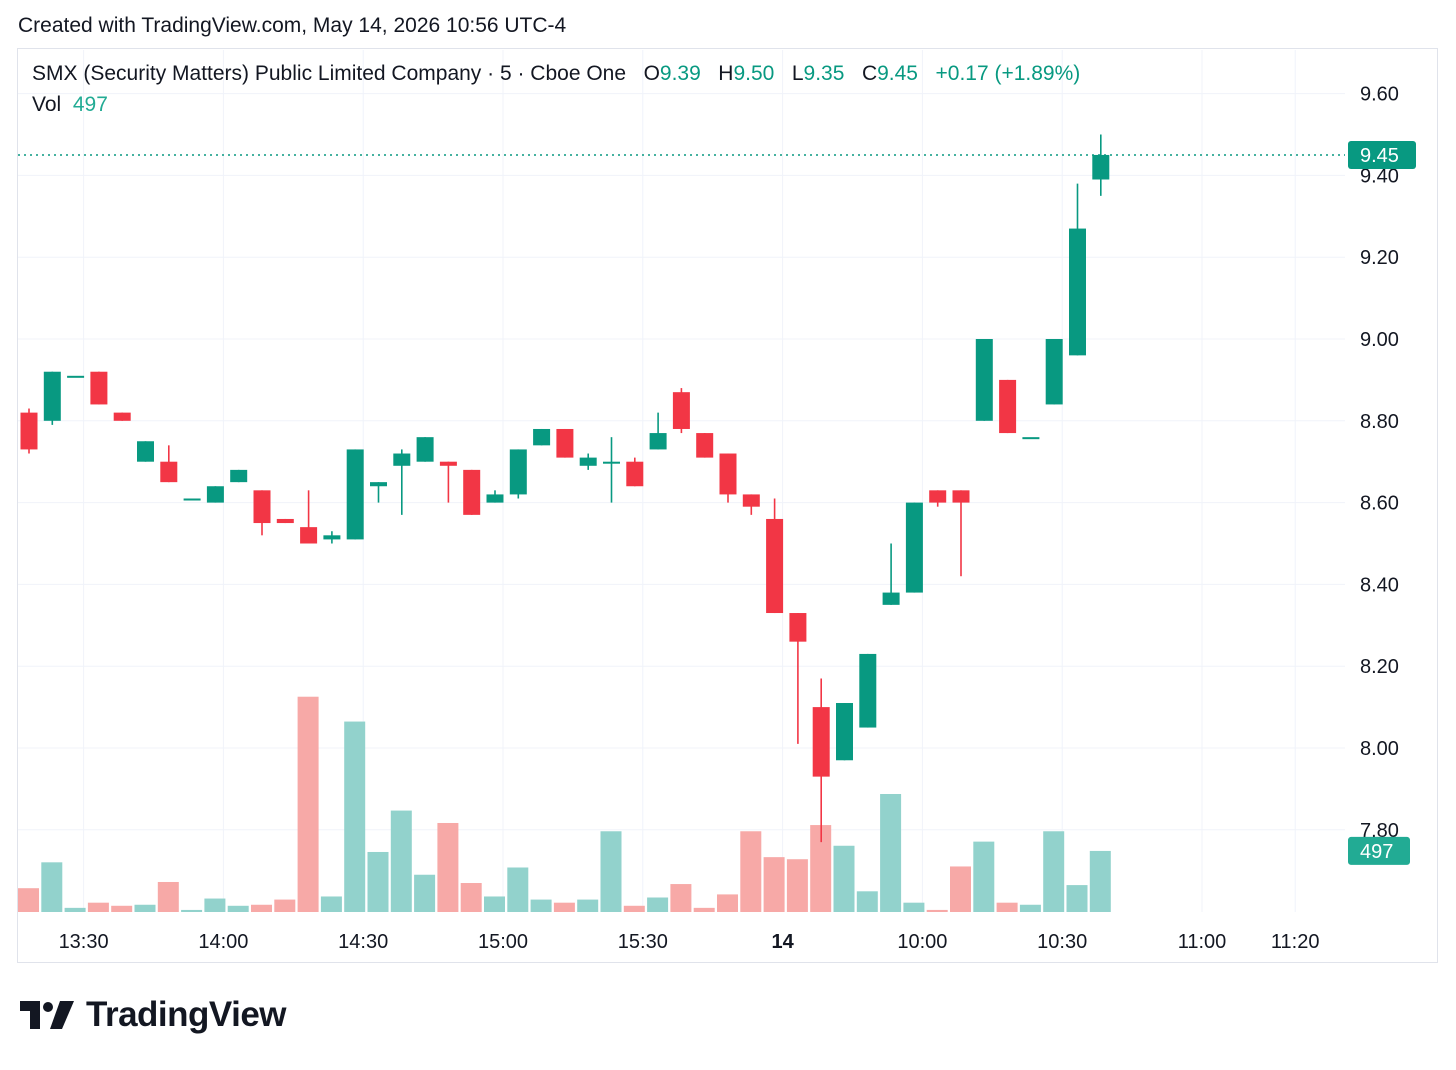 This screenshot has width=1456, height=1070. I want to click on tradingview-logo-text: TradingView, so click(186, 1014).